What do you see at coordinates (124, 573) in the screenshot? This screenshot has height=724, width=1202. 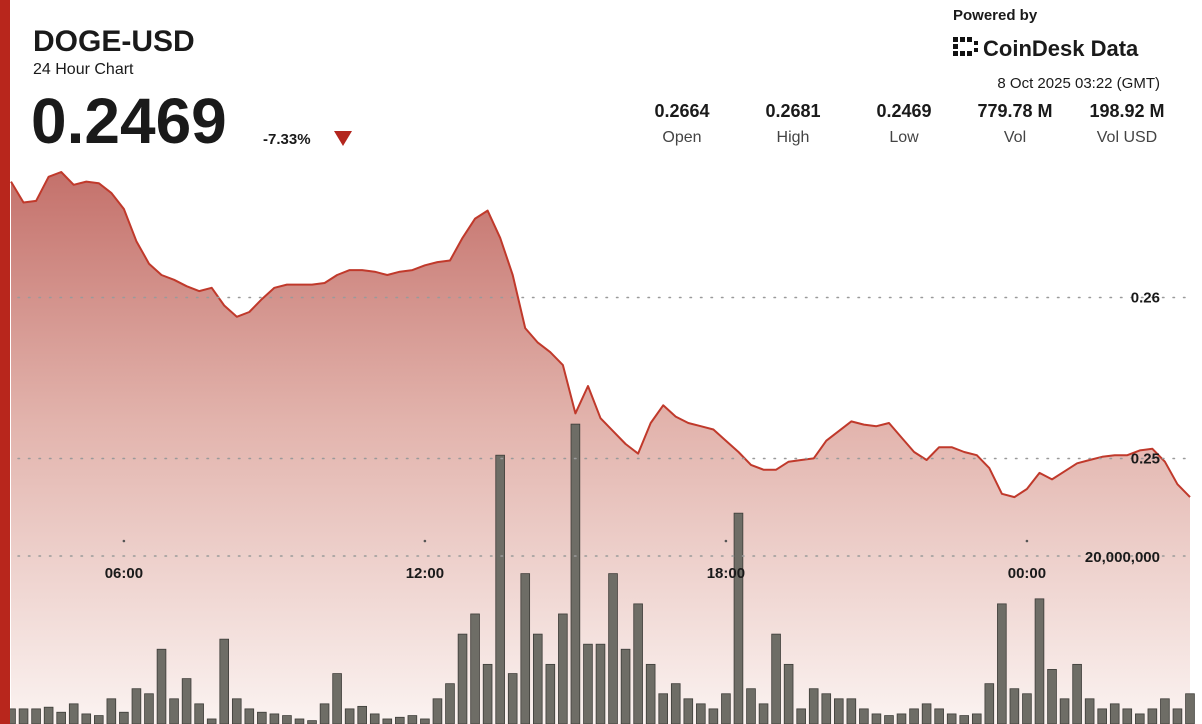 I see `x-tick-label: 06:00` at bounding box center [124, 573].